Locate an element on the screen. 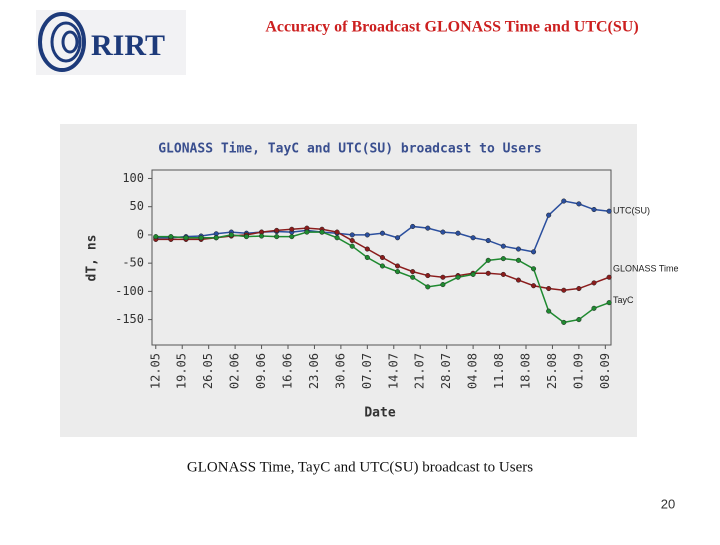 This screenshot has width=720, height=545. x-tick-label: 02.06 is located at coordinates (235, 371).